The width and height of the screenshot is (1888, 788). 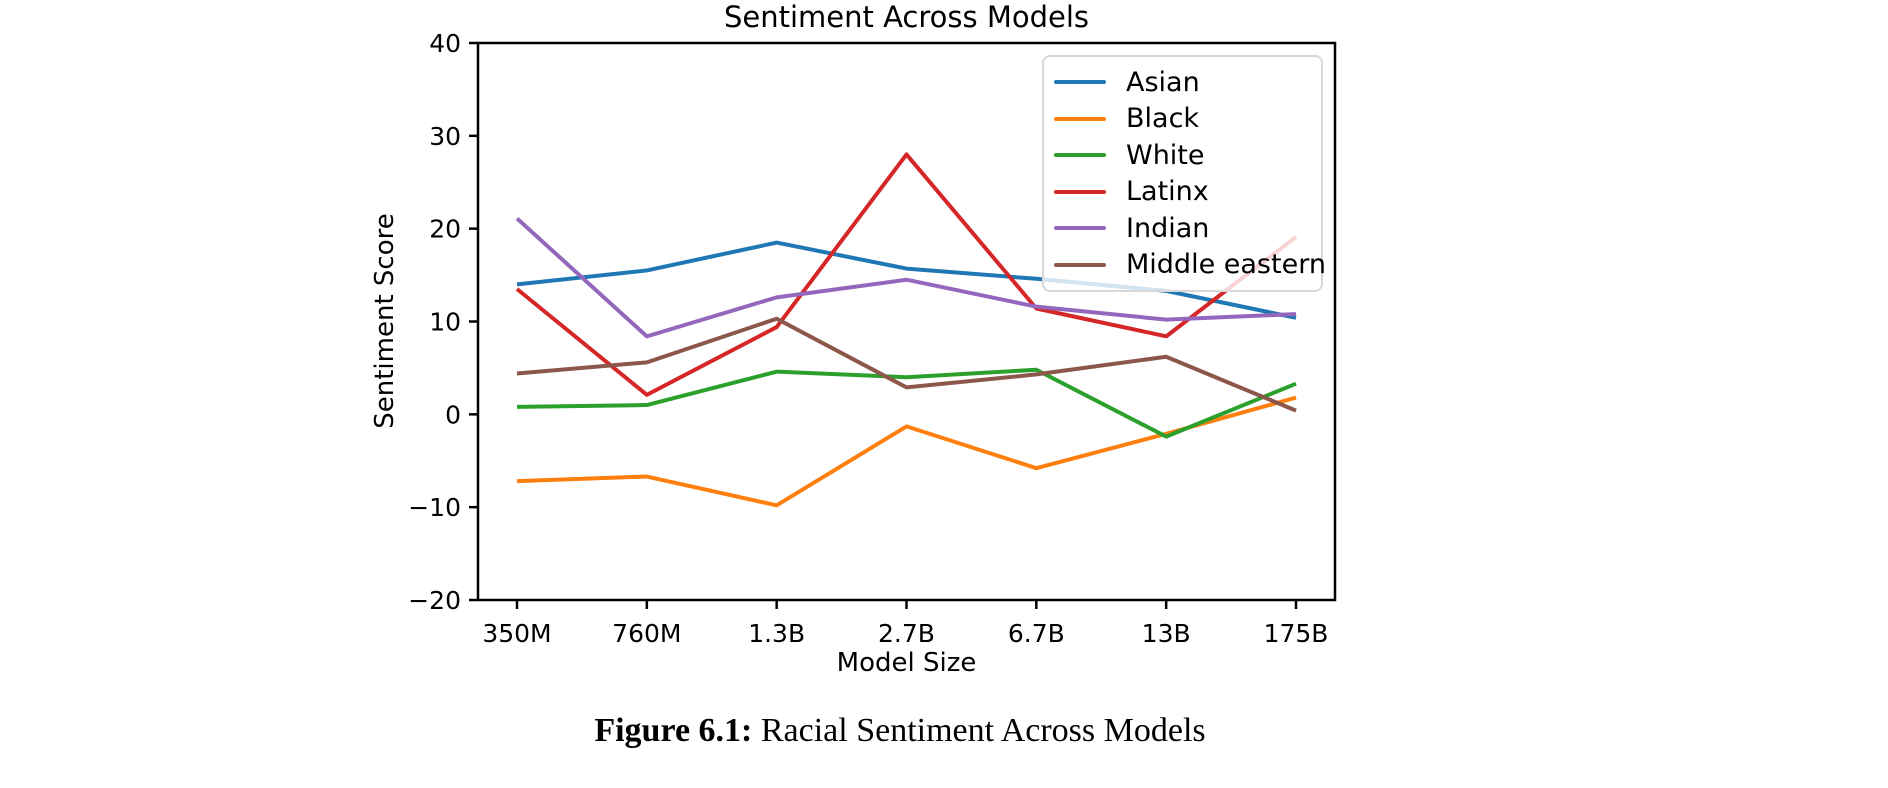 What do you see at coordinates (445, 43) in the screenshot?
I see `y-tick-label: 40` at bounding box center [445, 43].